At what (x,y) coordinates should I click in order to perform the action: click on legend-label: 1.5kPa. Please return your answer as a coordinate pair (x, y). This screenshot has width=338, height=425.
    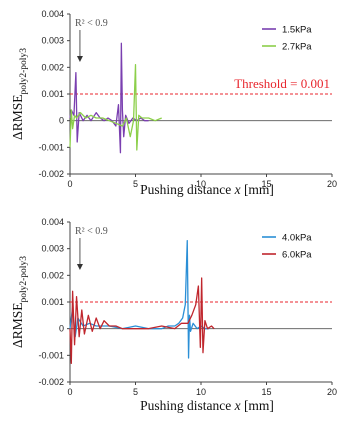
    Looking at the image, I should click on (297, 30).